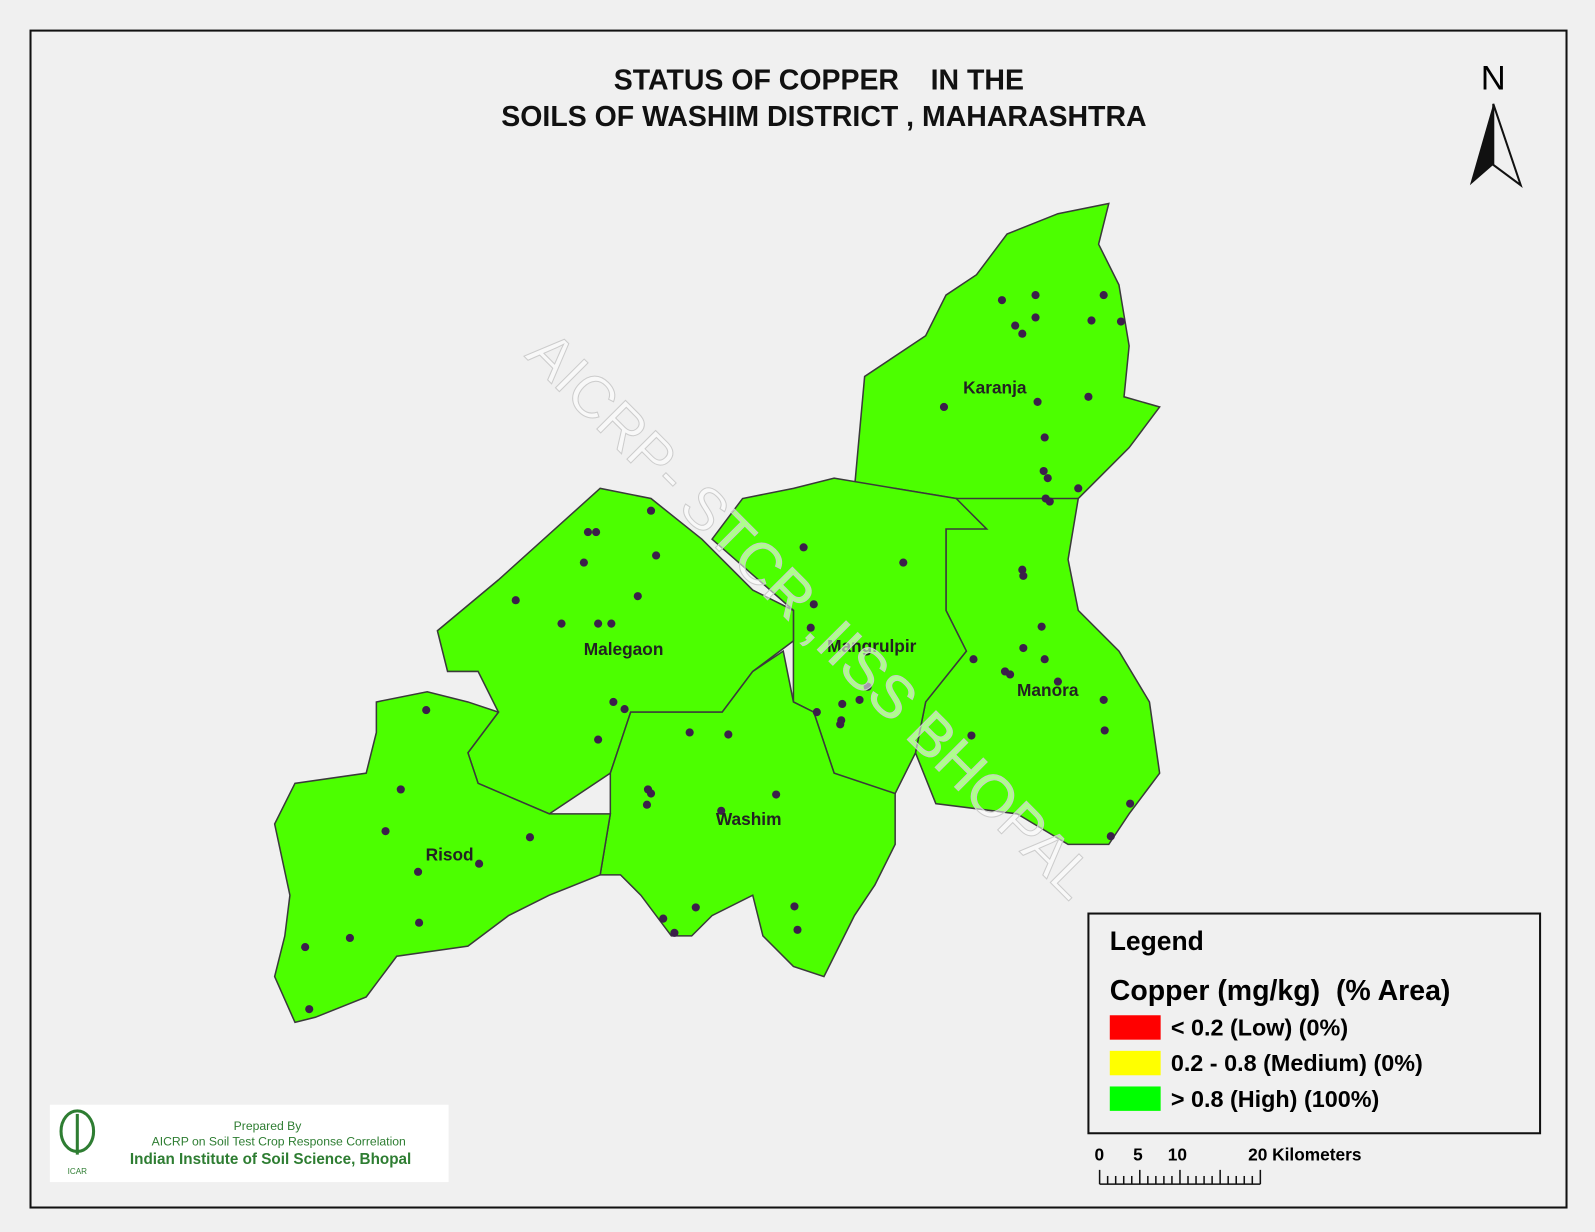 The width and height of the screenshot is (1595, 1232). I want to click on north-arrow, so click(1507, 145).